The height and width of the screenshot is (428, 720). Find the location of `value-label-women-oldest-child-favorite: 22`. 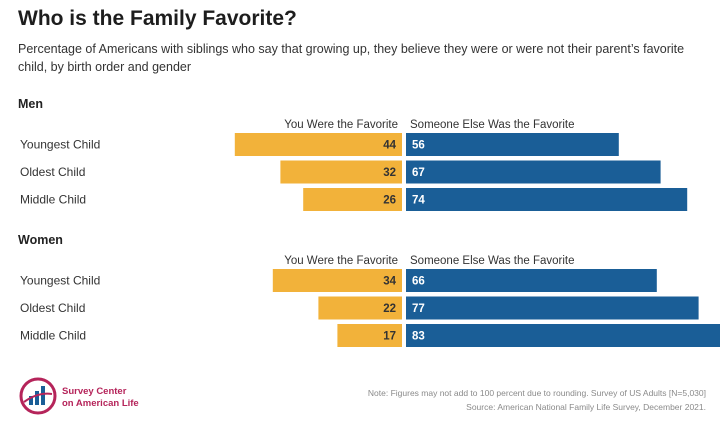

value-label-women-oldest-child-favorite: 22 is located at coordinates (389, 309).